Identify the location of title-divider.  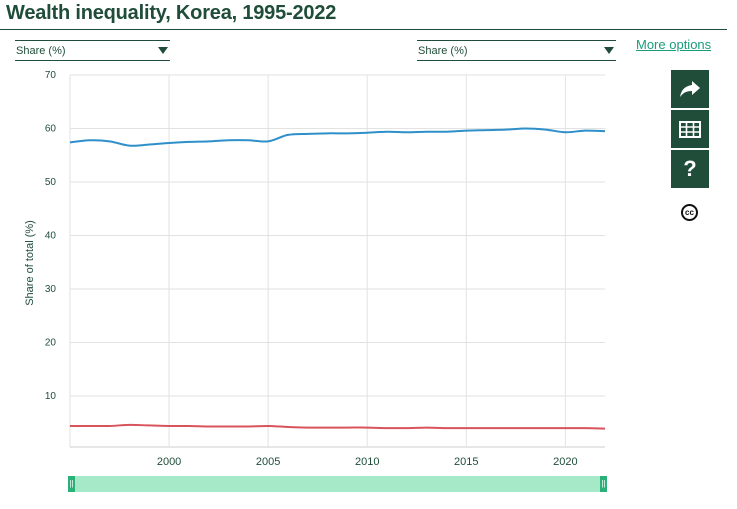
(363, 29).